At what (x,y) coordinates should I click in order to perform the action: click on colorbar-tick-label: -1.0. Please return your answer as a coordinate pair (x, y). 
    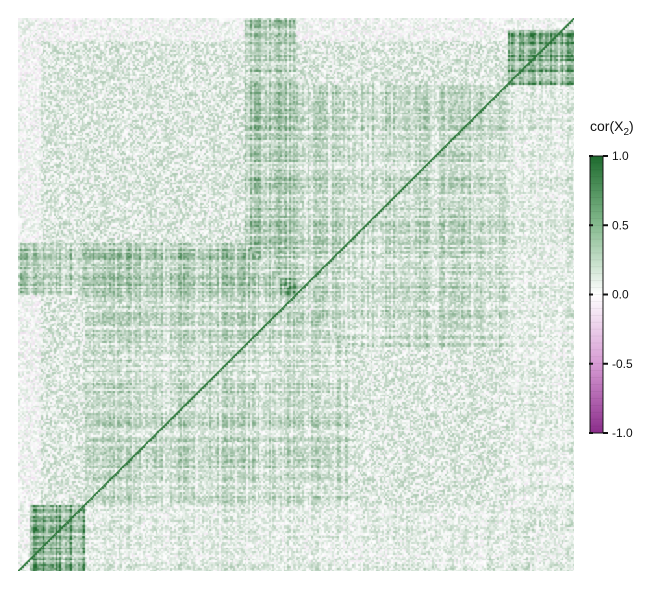
    Looking at the image, I should click on (622, 433).